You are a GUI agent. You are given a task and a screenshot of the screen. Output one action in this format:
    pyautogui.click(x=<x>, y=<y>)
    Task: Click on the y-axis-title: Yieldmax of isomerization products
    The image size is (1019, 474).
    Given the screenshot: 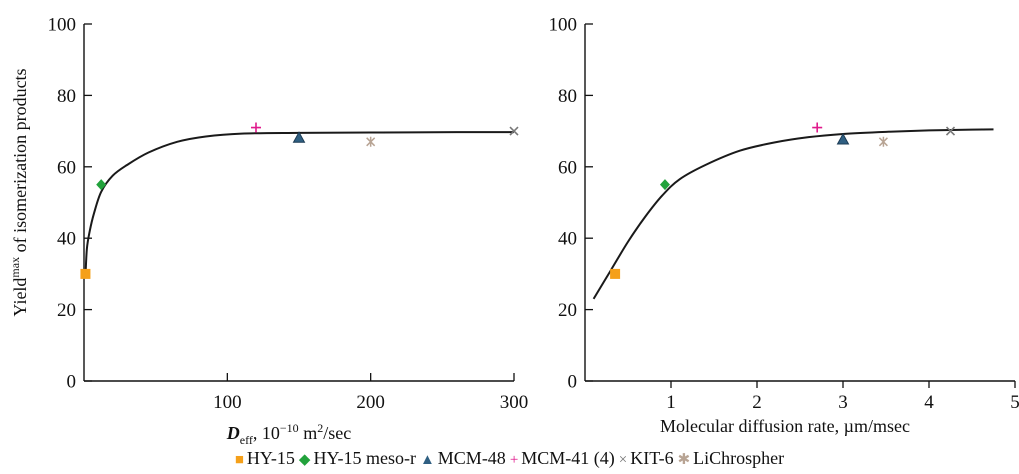 What is the action you would take?
    pyautogui.click(x=19, y=192)
    